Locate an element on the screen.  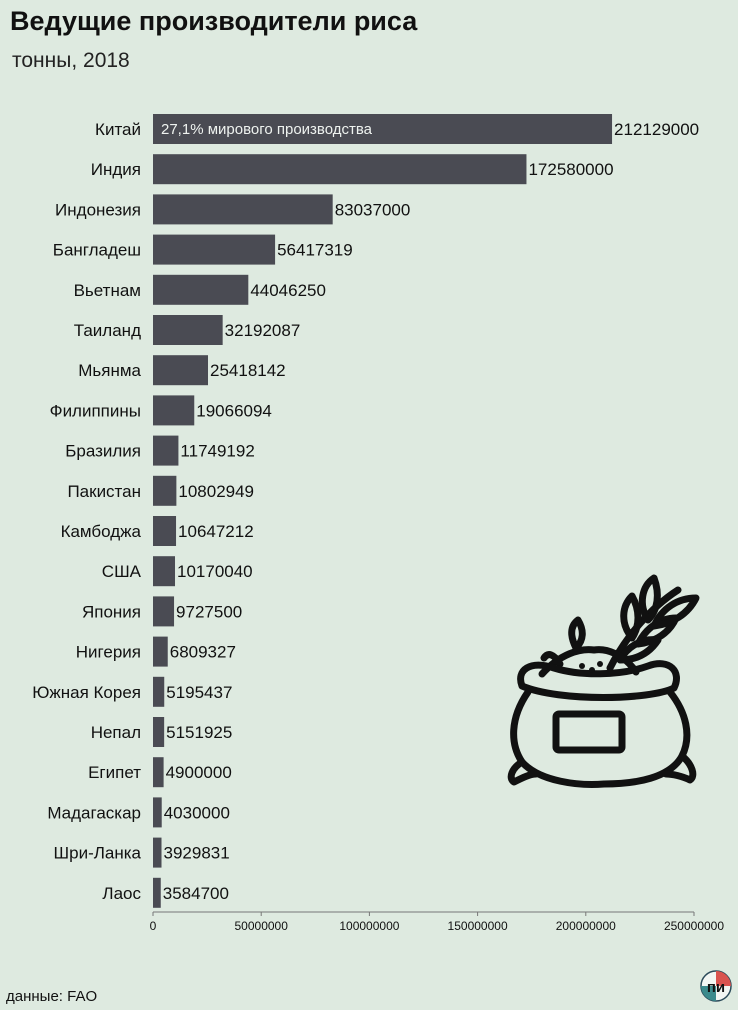
category-label: Мьянма is located at coordinates (109, 370).